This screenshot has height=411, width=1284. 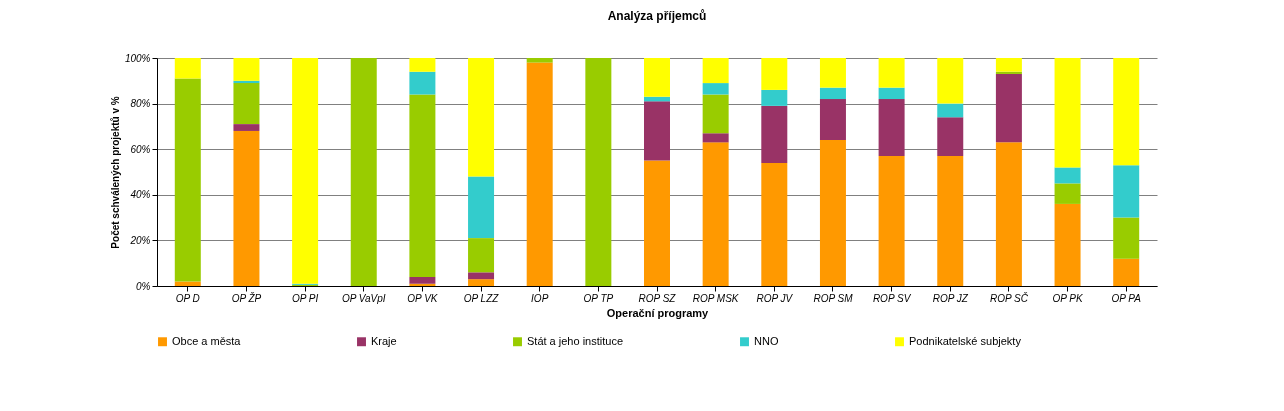 What do you see at coordinates (207, 340) in the screenshot?
I see `legend-label: Obce a města` at bounding box center [207, 340].